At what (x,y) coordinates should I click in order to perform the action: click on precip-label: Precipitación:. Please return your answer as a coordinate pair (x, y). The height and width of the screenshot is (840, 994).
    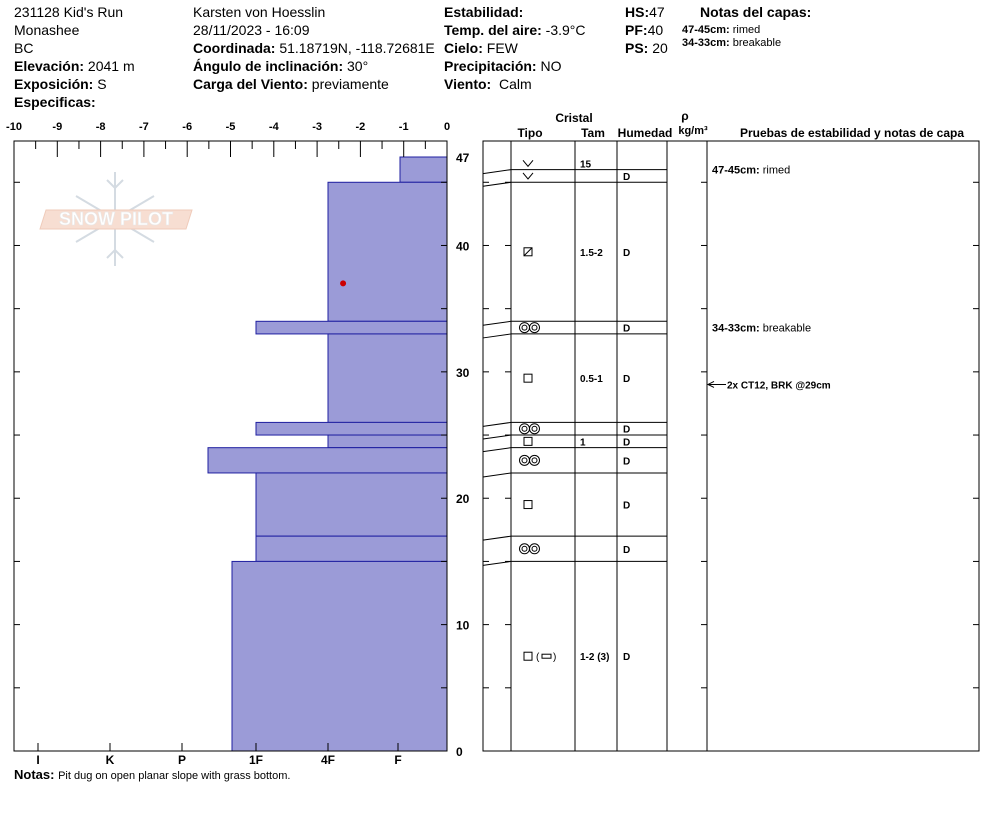
    Looking at the image, I should click on (490, 66).